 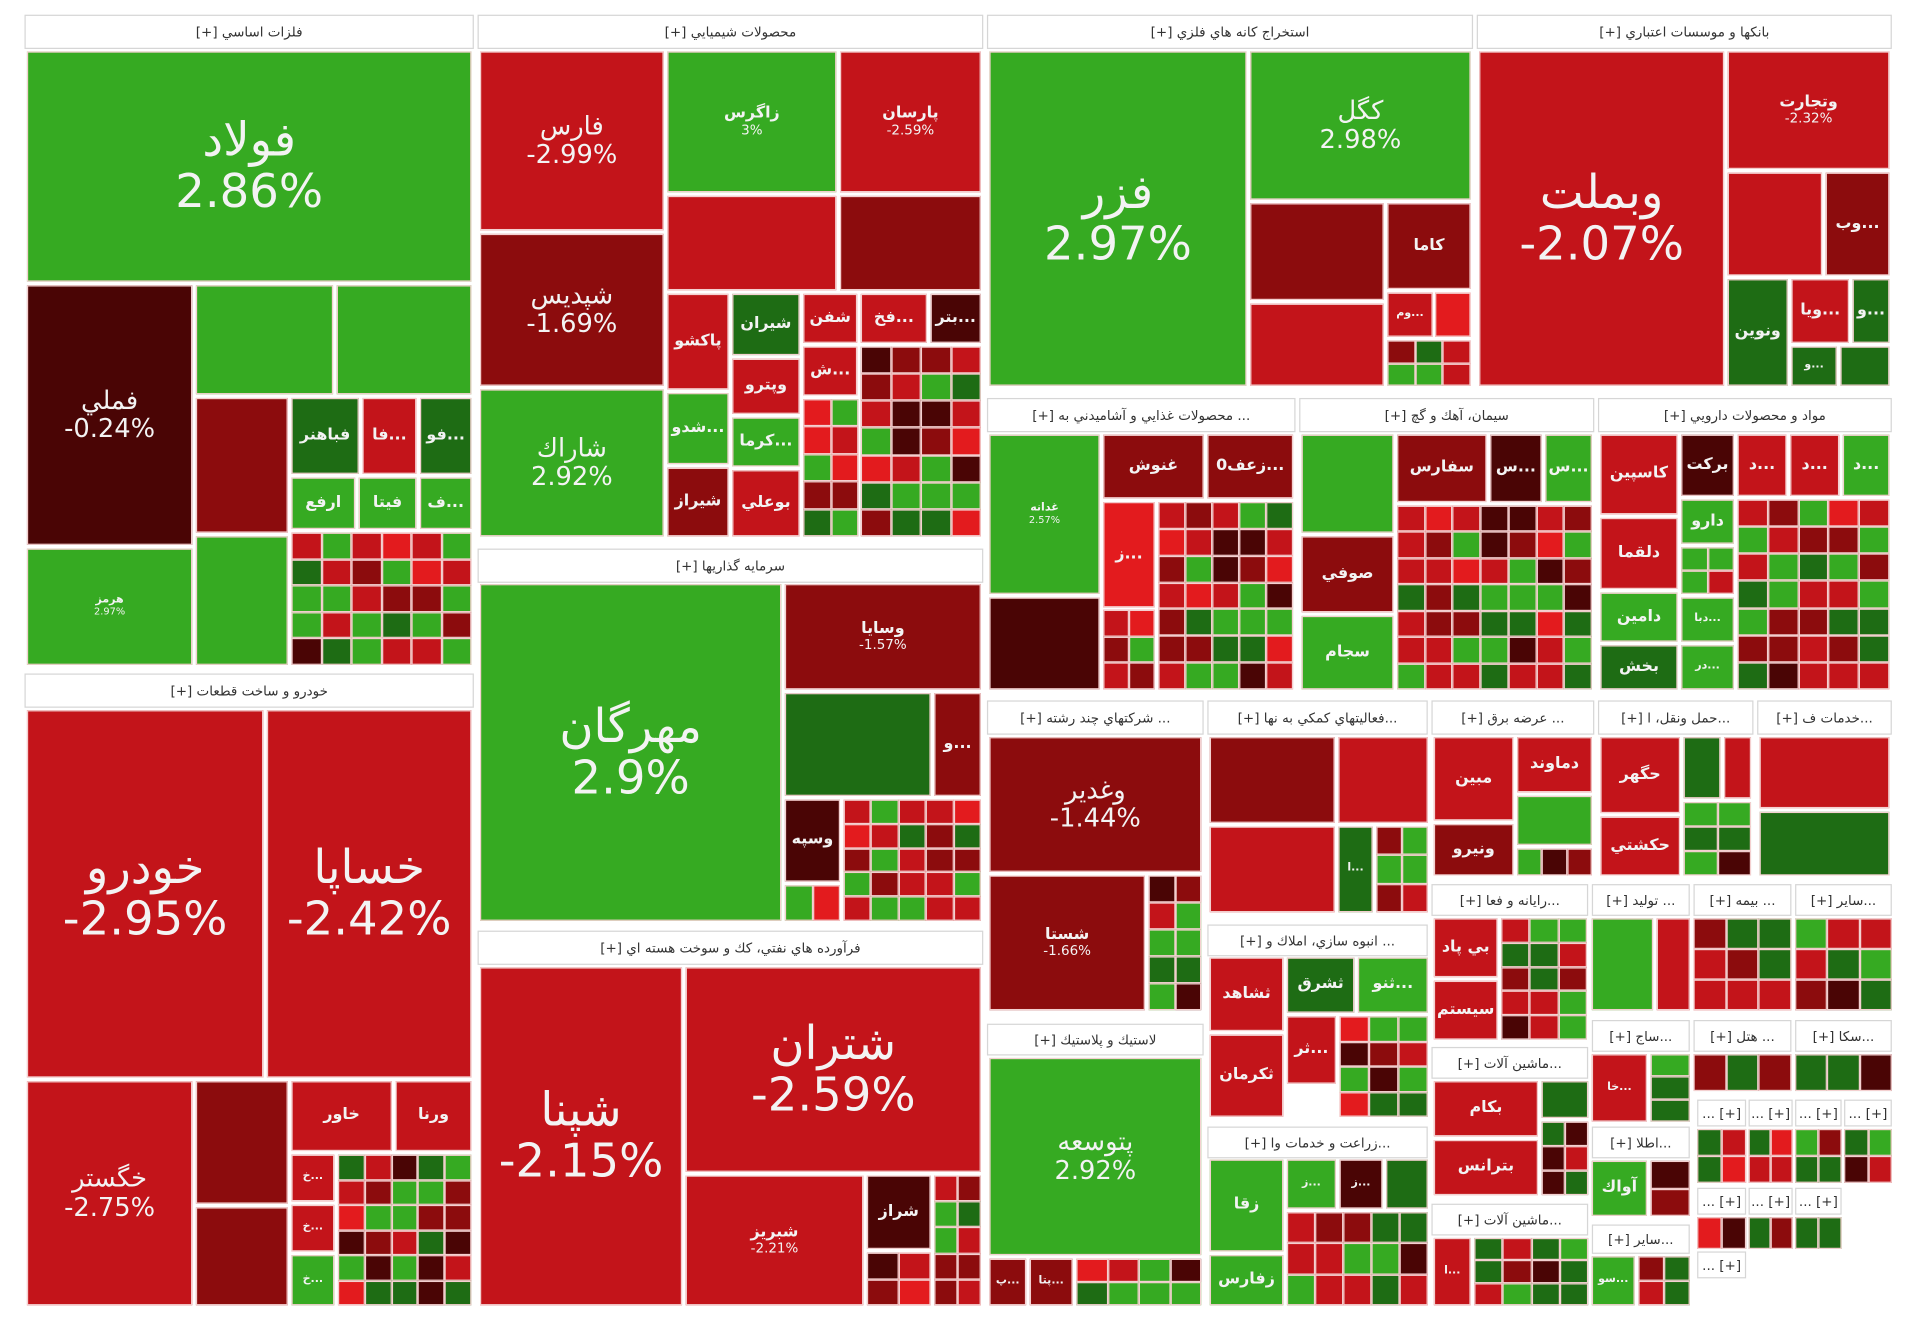 What do you see at coordinates (313, 1178) in the screenshot?
I see `stock-tile: ...خ` at bounding box center [313, 1178].